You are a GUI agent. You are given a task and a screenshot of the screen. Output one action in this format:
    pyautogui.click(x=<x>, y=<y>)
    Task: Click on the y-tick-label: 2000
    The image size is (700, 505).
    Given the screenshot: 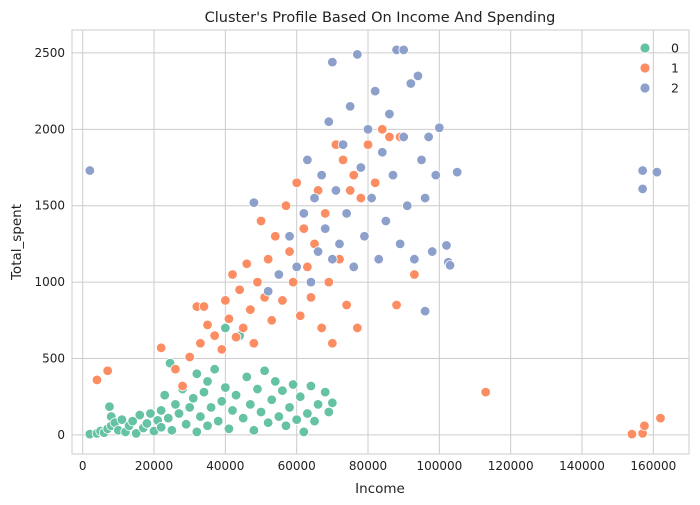 What is the action you would take?
    pyautogui.click(x=49, y=129)
    